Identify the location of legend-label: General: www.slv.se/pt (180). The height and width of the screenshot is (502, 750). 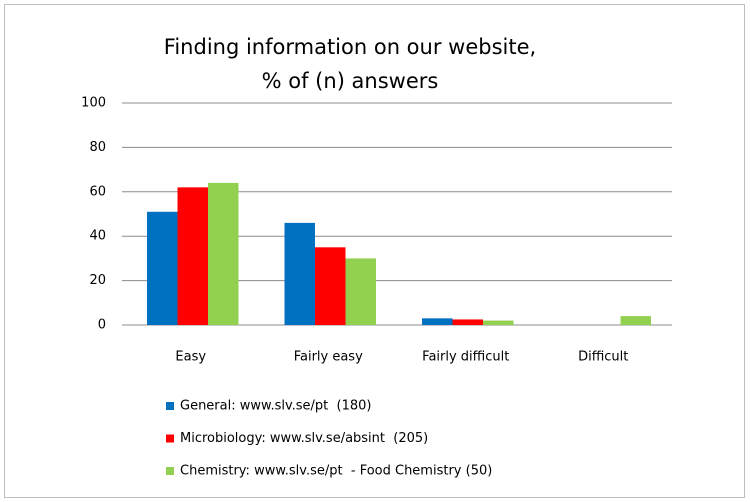
(276, 406).